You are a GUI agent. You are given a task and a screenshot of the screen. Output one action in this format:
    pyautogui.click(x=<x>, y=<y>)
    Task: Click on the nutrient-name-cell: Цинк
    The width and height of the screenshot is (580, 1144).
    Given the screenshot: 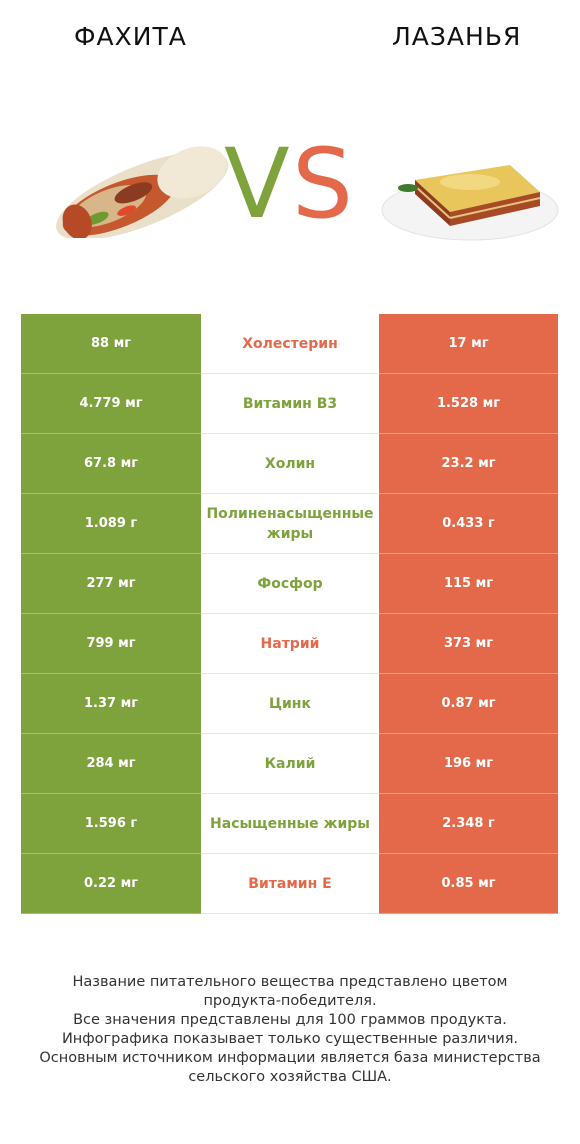 What is the action you would take?
    pyautogui.click(x=290, y=704)
    